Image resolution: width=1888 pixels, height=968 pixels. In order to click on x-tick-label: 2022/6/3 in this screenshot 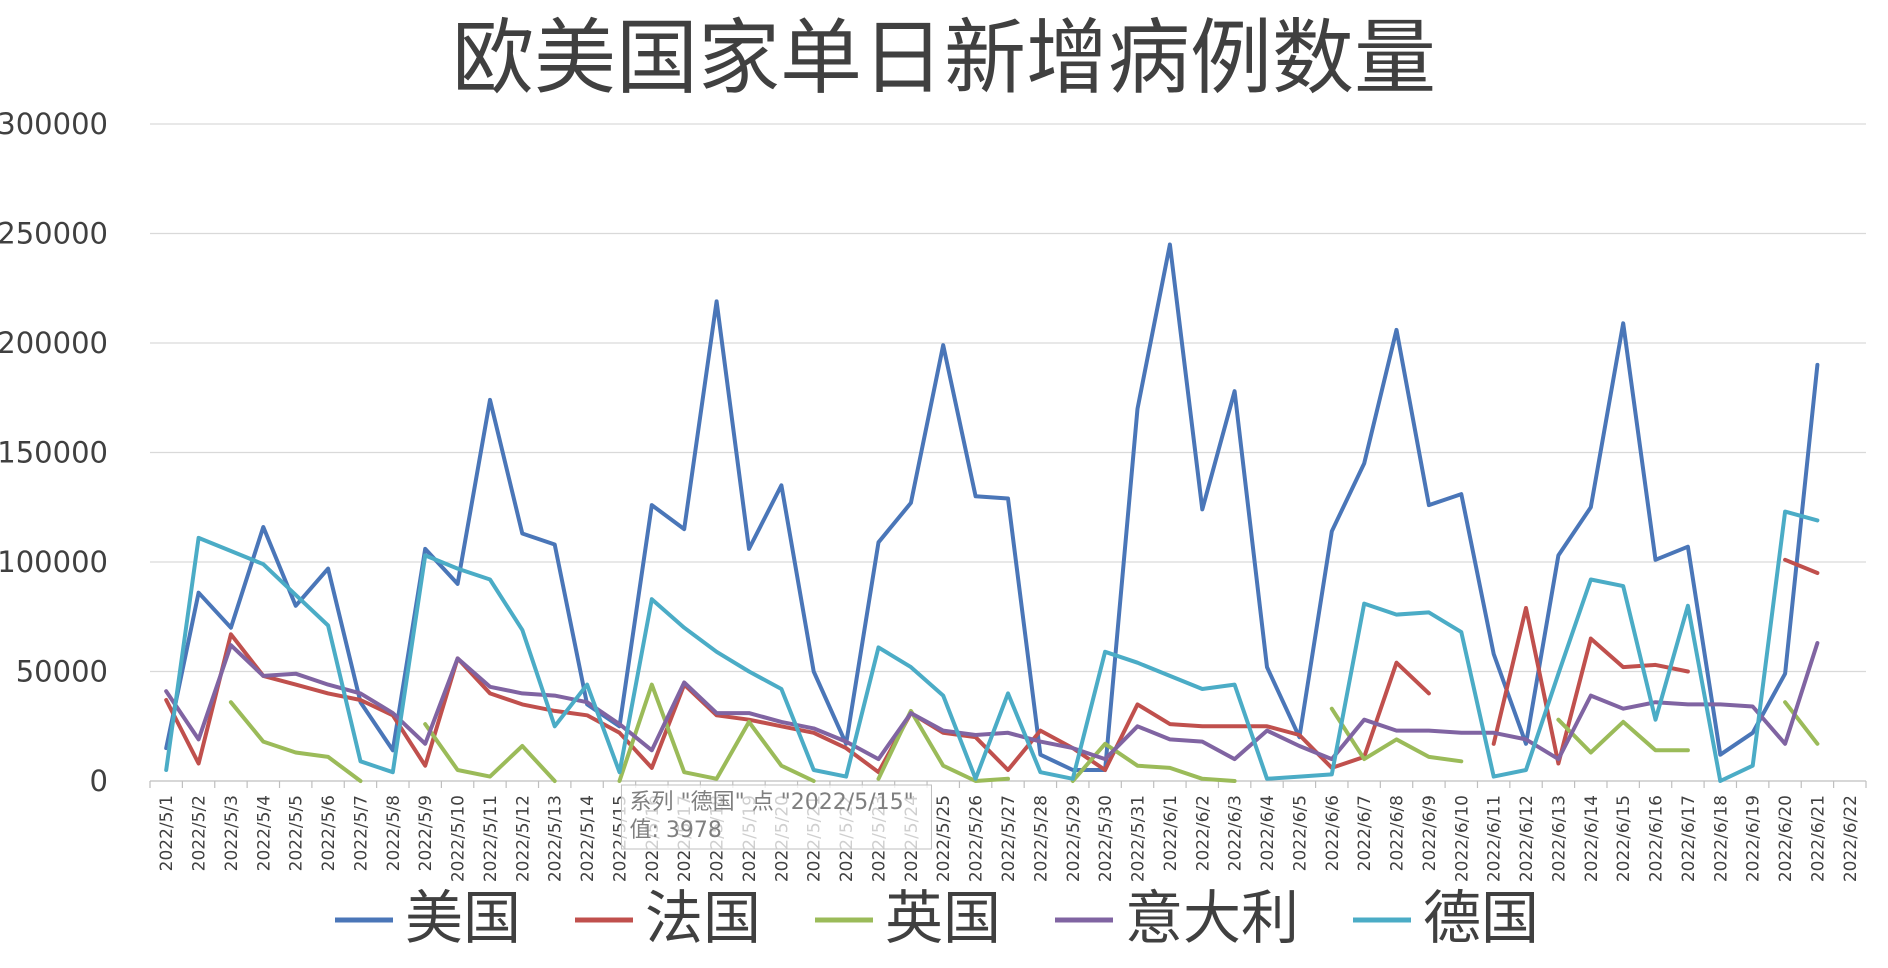, I will do `click(1236, 833)`.